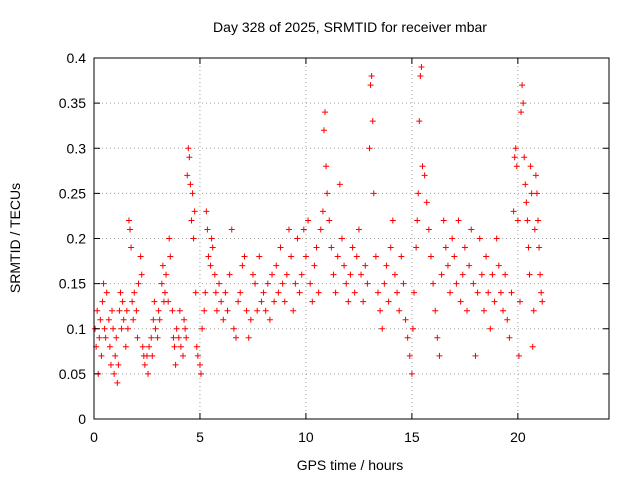 This screenshot has height=480, width=640. I want to click on y-tick-label: 0.05, so click(72, 374).